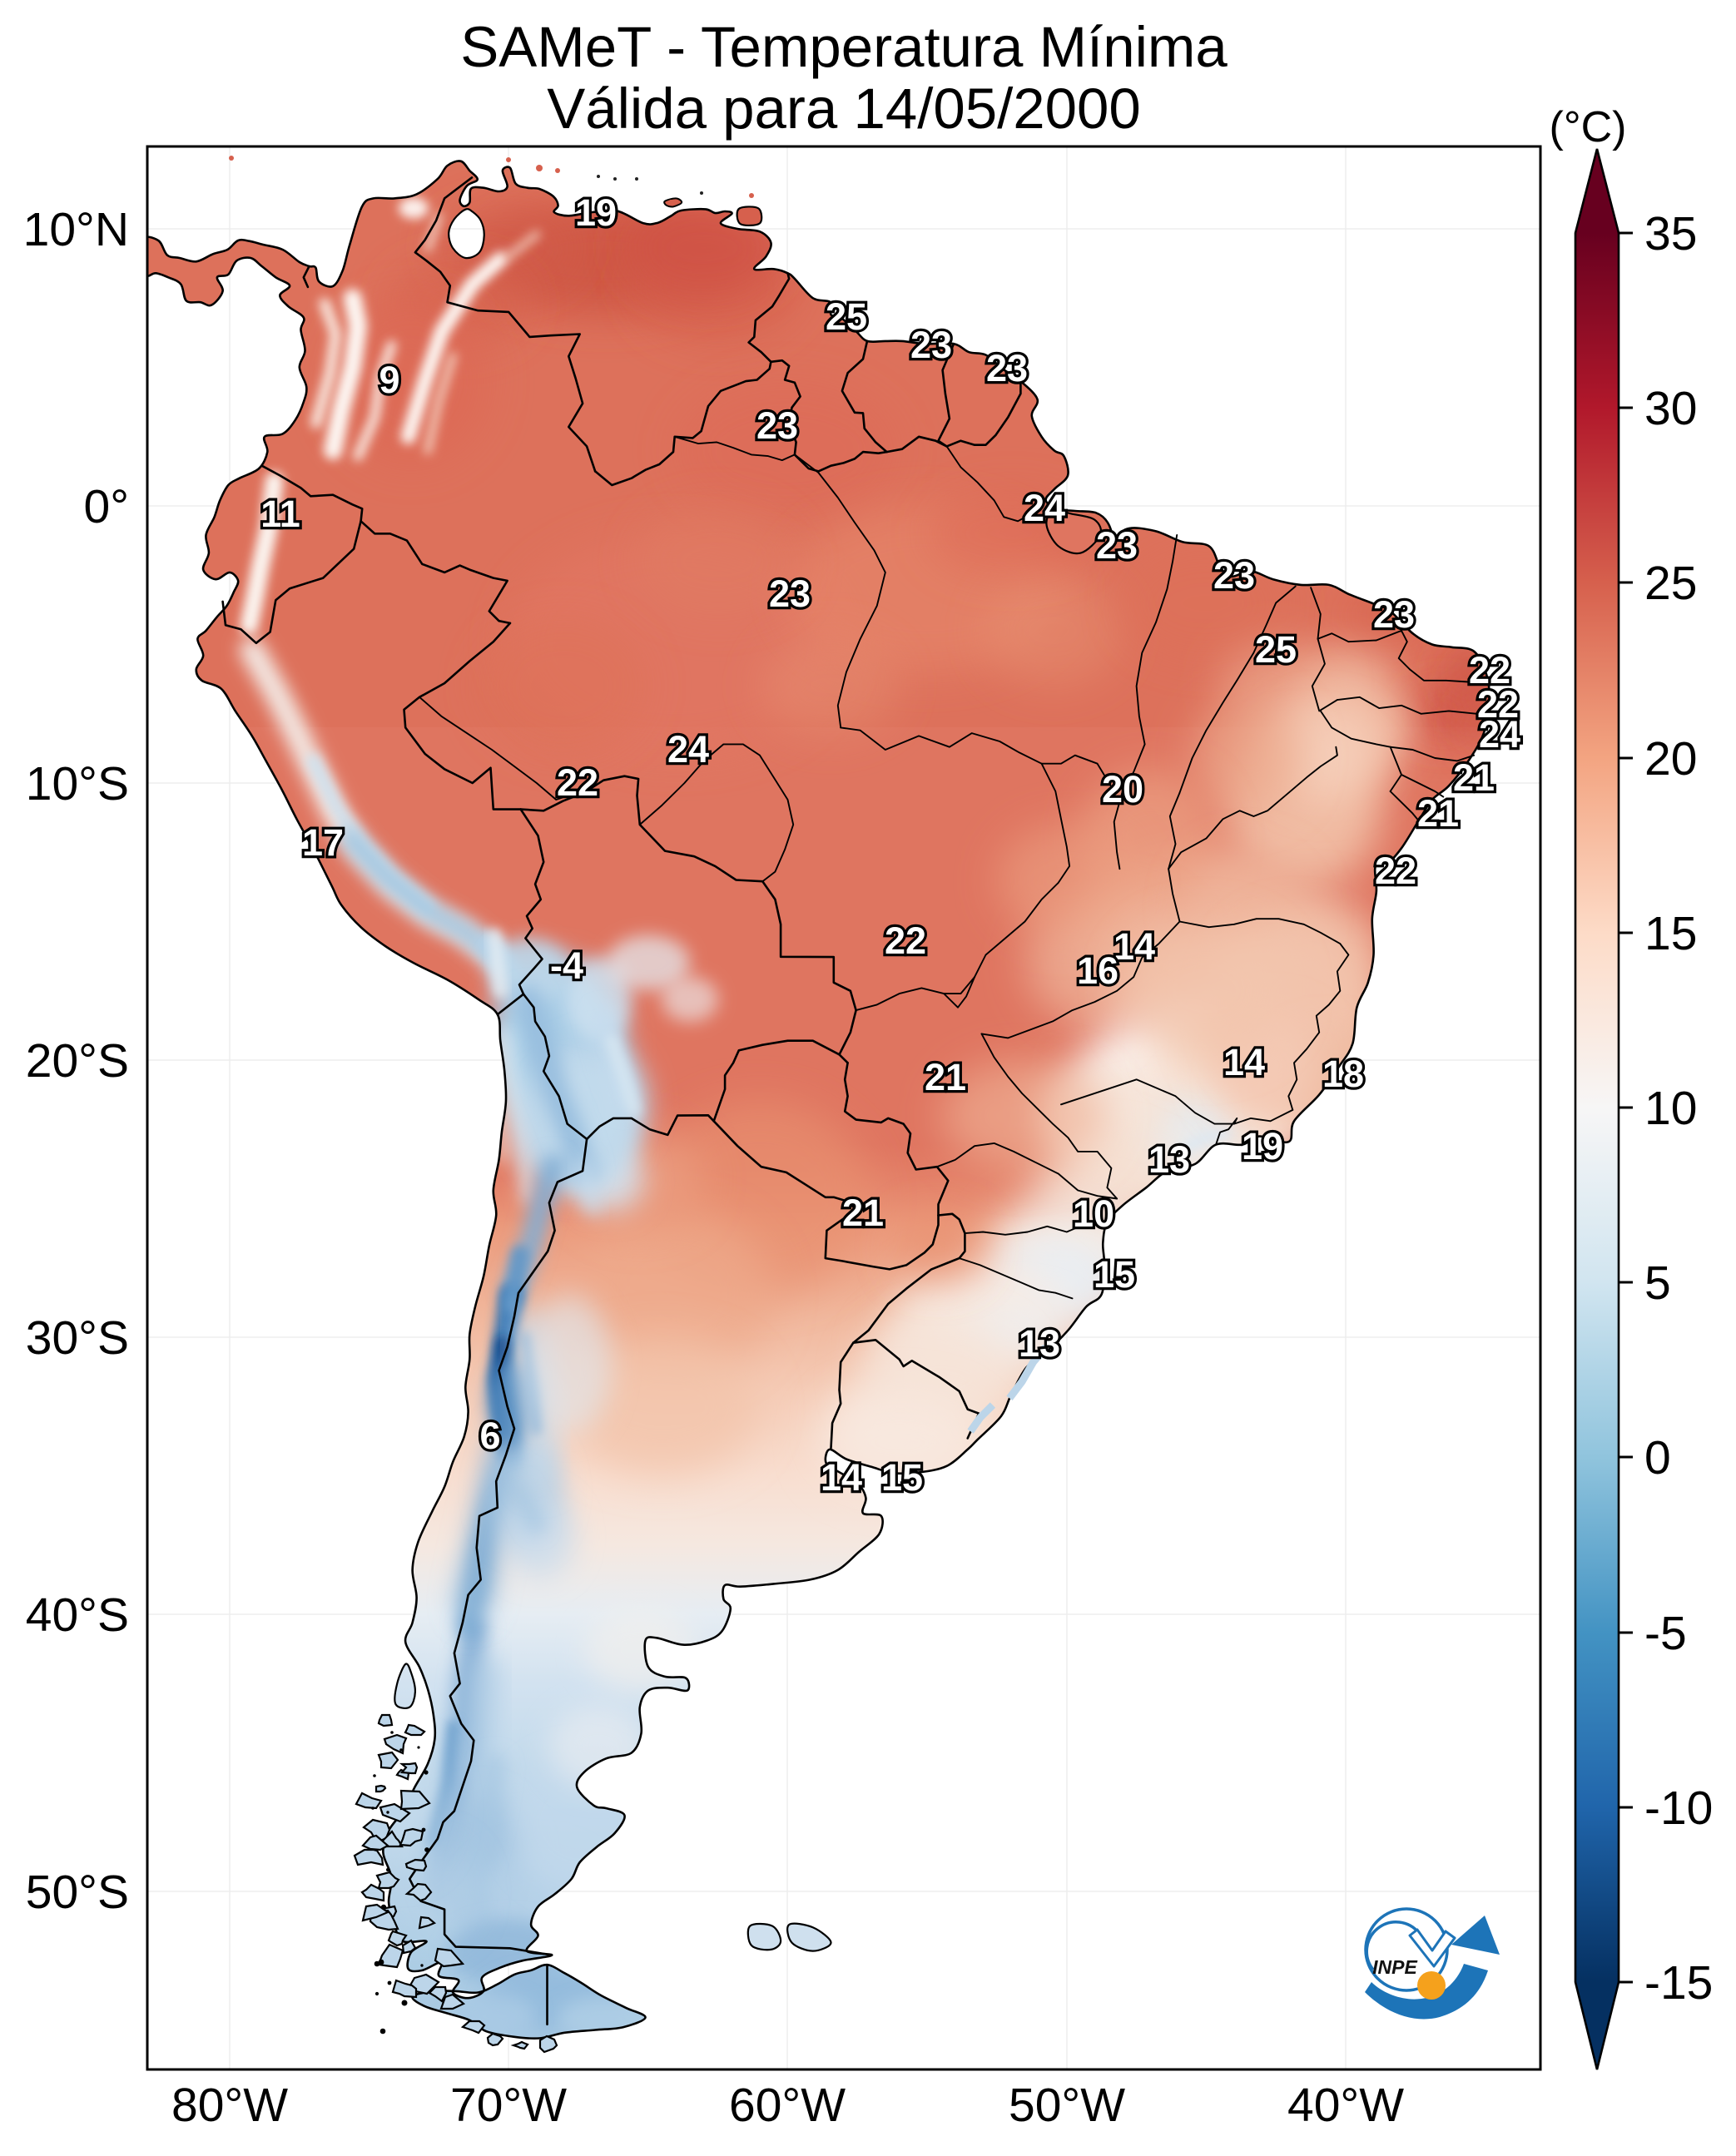 The width and height of the screenshot is (1736, 2156). What do you see at coordinates (107, 507) in the screenshot?
I see `svg-text: 0°` at bounding box center [107, 507].